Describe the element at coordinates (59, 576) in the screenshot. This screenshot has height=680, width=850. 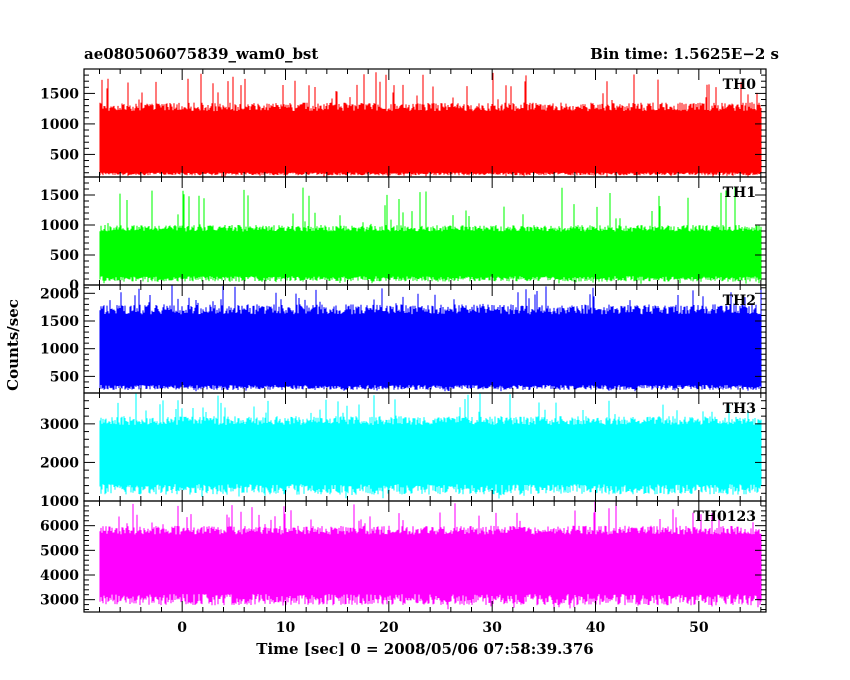
I see `y-tick-label: 4000` at that location.